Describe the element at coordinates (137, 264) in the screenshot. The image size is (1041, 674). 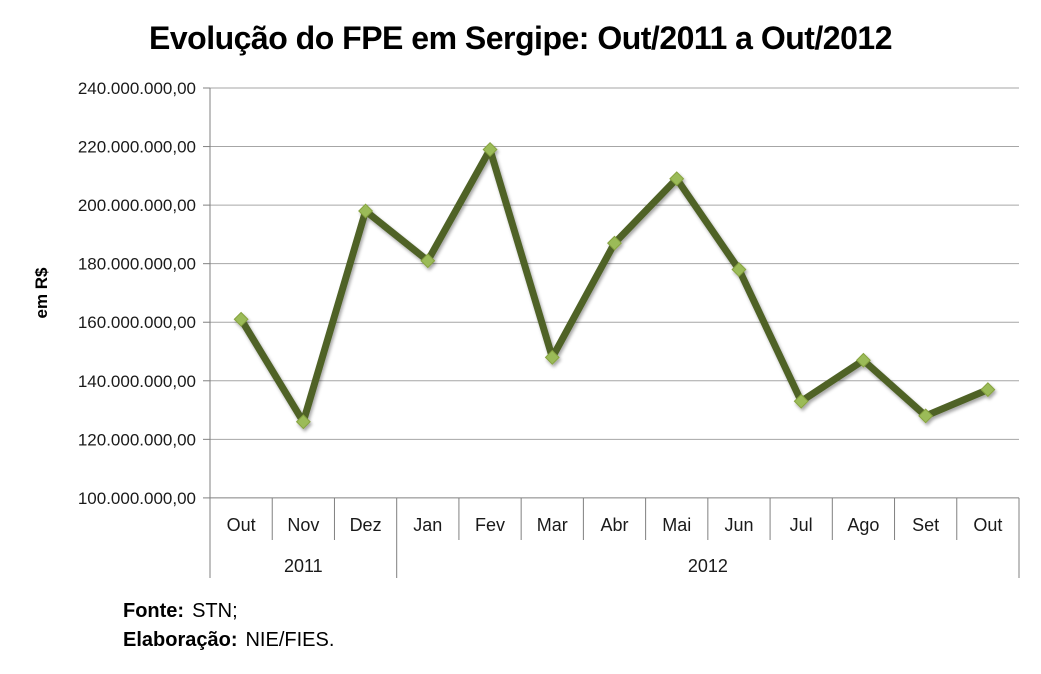
I see `y-tick-label: 180.000.000,00` at that location.